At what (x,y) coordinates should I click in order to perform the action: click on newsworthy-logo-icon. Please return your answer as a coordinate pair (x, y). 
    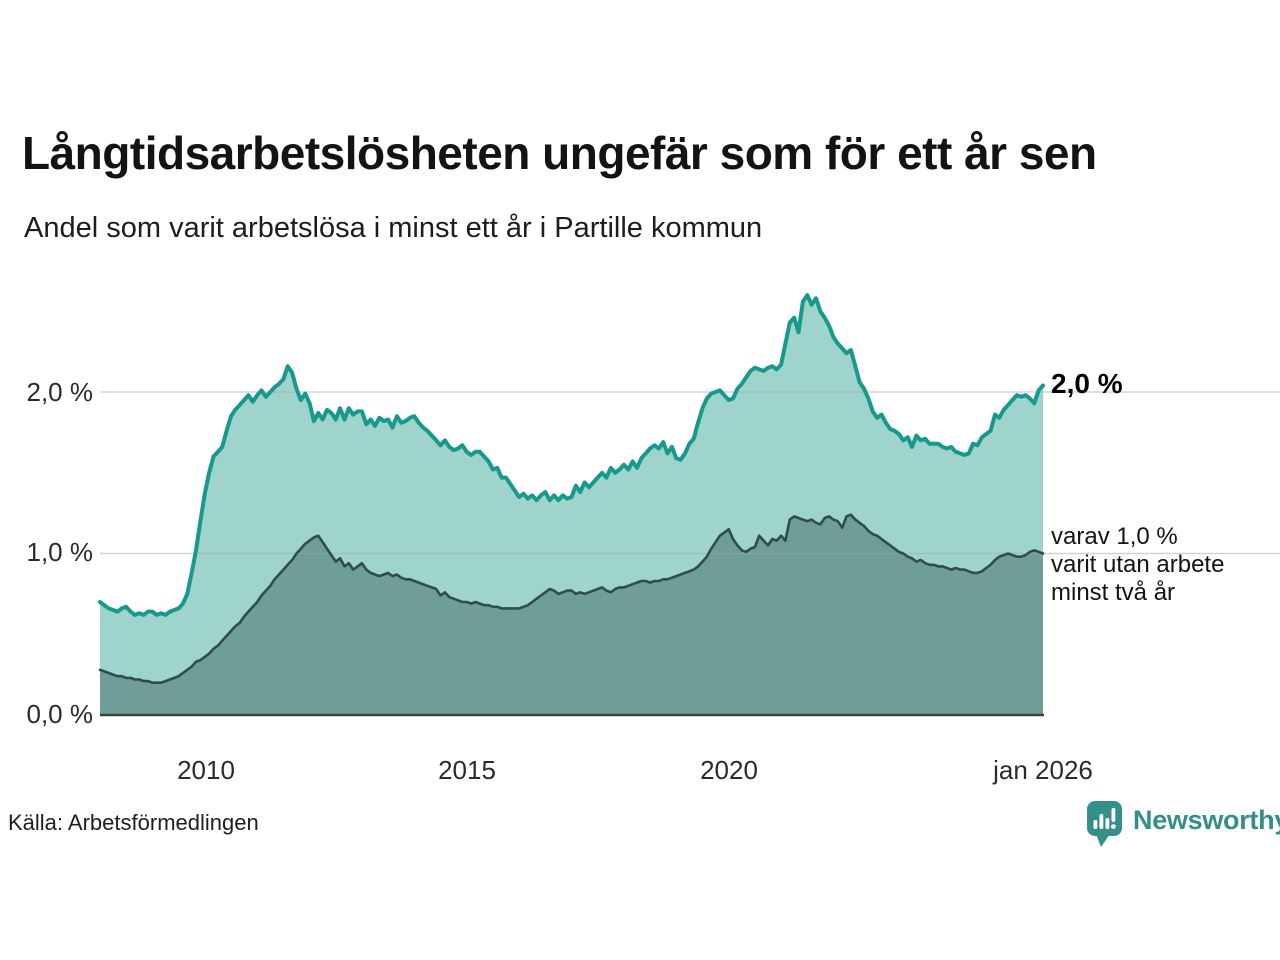
    Looking at the image, I should click on (1104, 824).